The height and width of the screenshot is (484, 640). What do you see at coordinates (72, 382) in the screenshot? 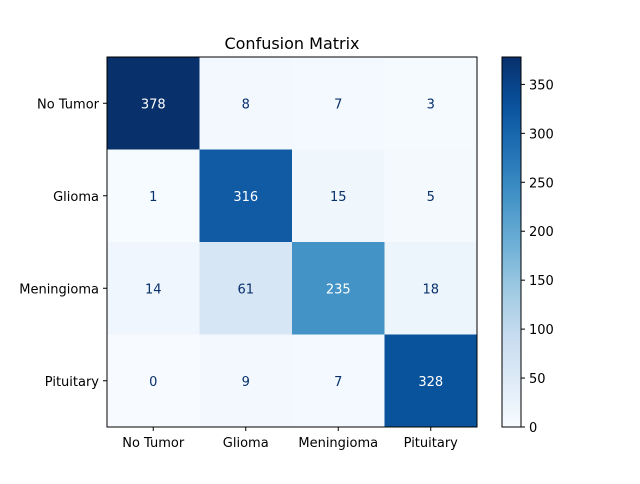
I see `y-tick-label: Pituitary` at bounding box center [72, 382].